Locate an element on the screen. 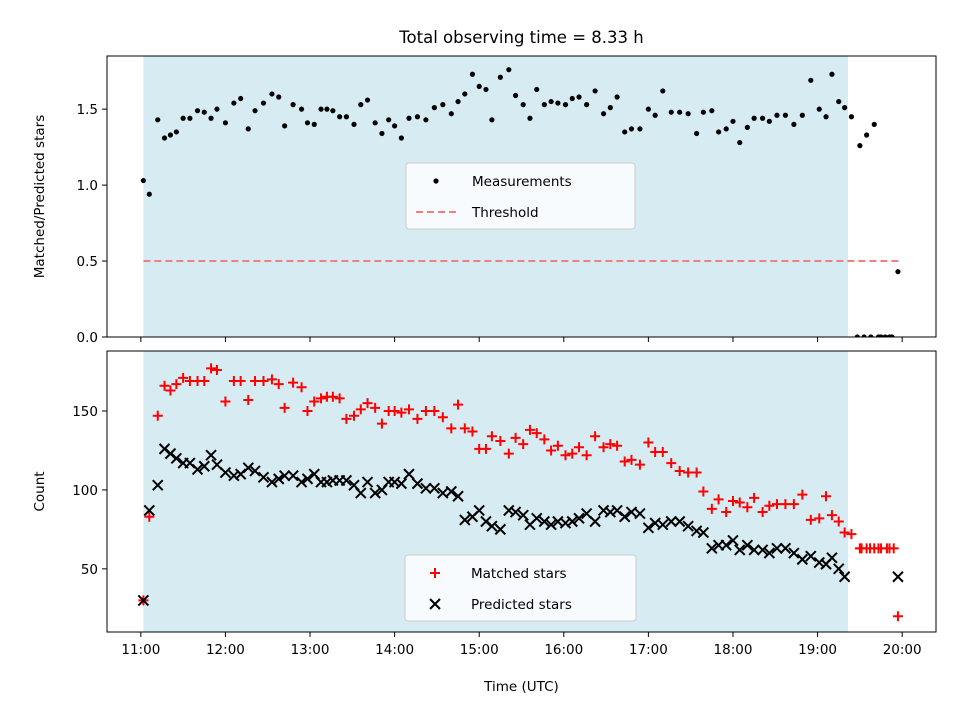 The width and height of the screenshot is (960, 720). legend-box is located at coordinates (520, 588).